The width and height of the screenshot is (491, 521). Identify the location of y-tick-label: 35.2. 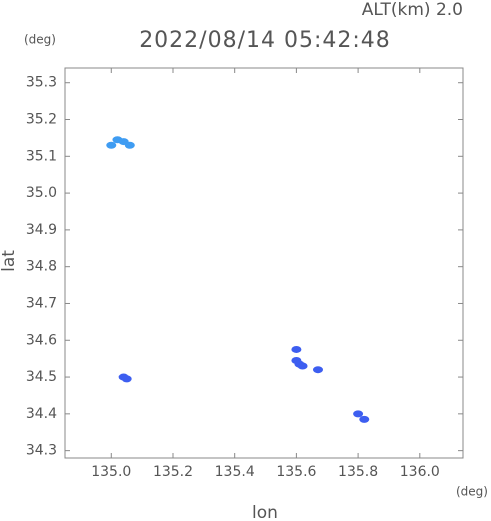
(41, 120).